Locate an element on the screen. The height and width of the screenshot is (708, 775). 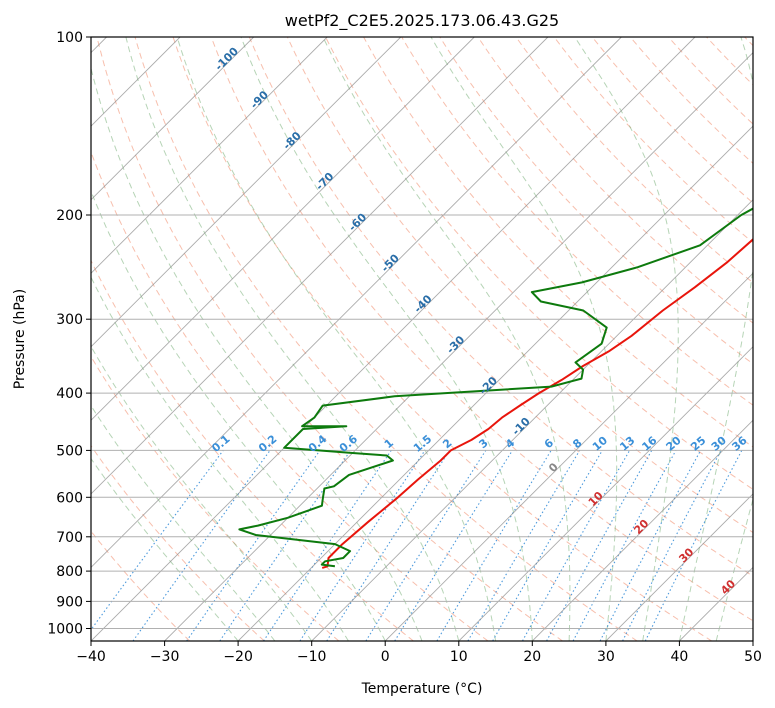
x-tick-label: −20 is located at coordinates (238, 657).